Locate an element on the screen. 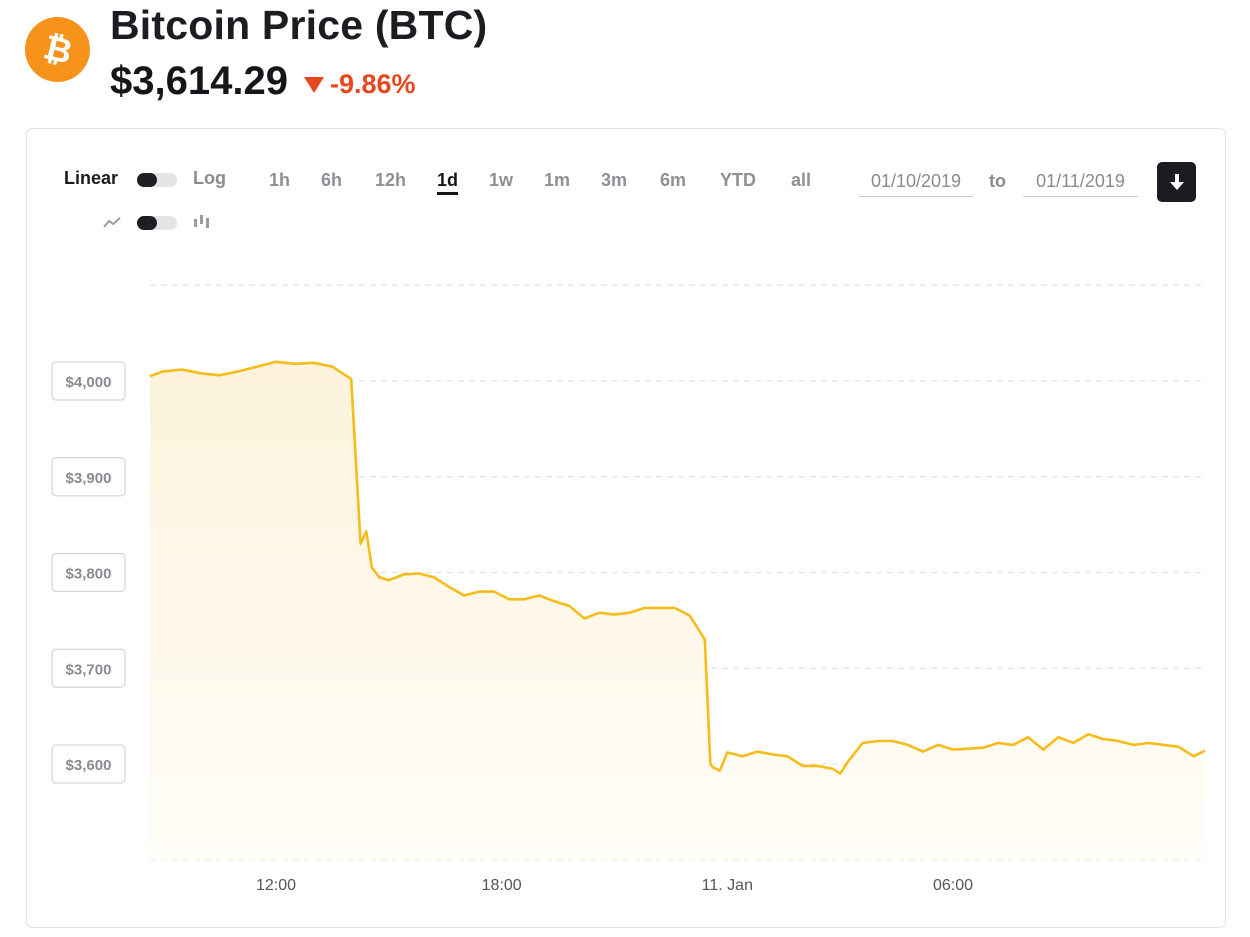 The width and height of the screenshot is (1250, 937). ticker-text: (BTC) is located at coordinates (431, 25).